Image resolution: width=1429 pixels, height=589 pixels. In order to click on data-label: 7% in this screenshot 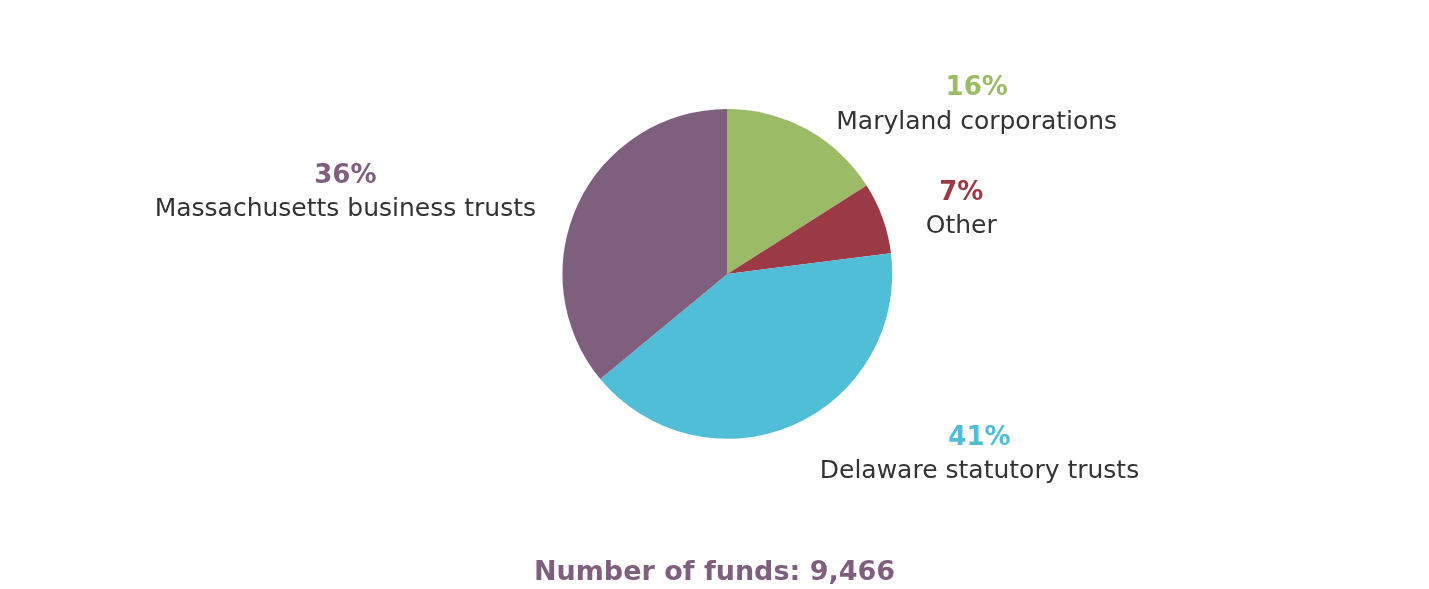, I will do `click(961, 190)`.